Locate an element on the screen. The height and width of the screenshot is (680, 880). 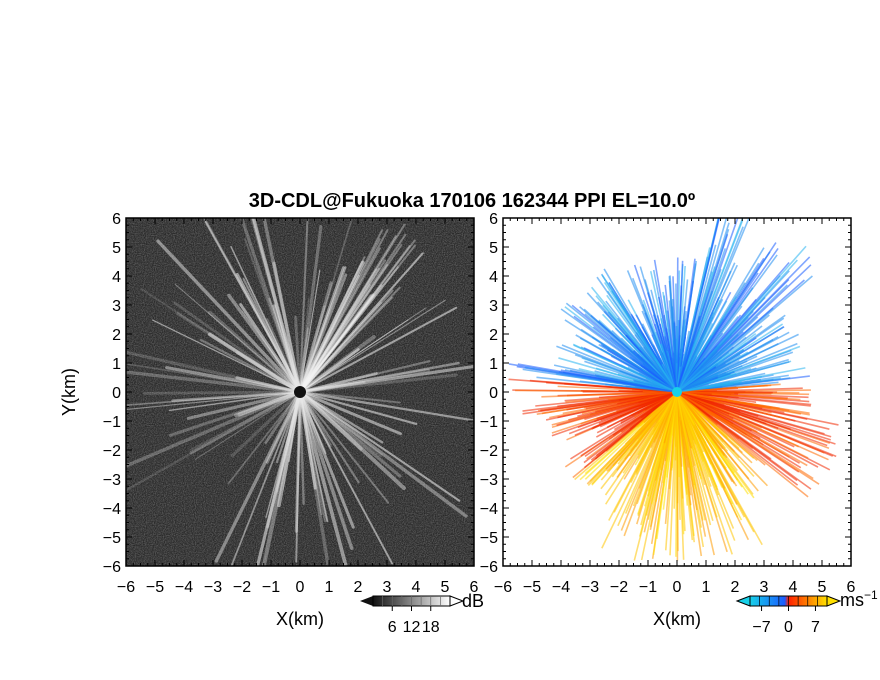
x-tick-label: −1 is located at coordinates (648, 587).